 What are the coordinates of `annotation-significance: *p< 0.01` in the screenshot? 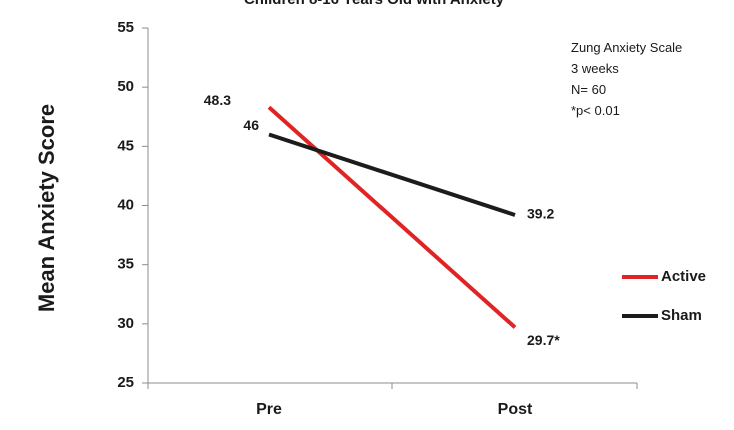 It's located at (595, 110).